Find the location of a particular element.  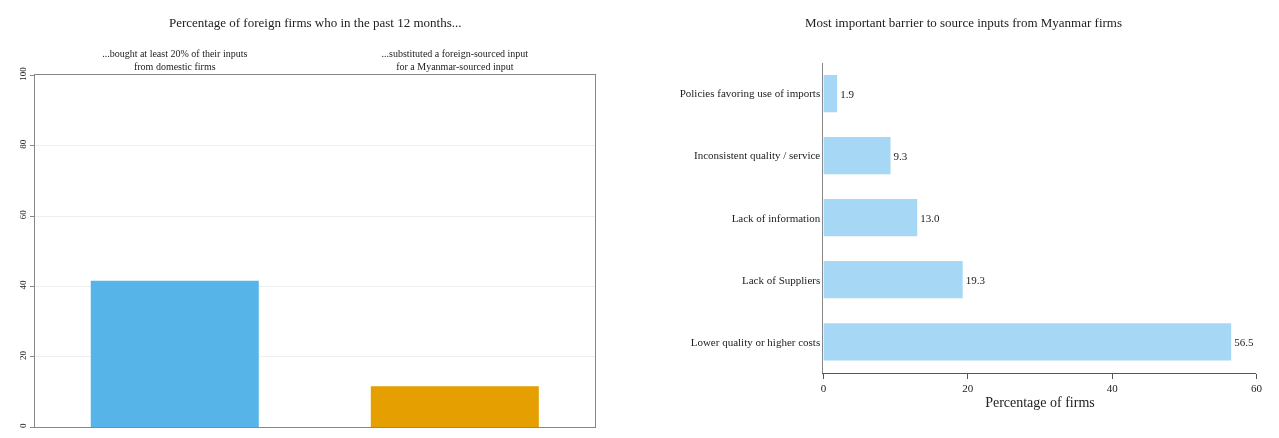

x-tick-label: 60 is located at coordinates (1256, 388).